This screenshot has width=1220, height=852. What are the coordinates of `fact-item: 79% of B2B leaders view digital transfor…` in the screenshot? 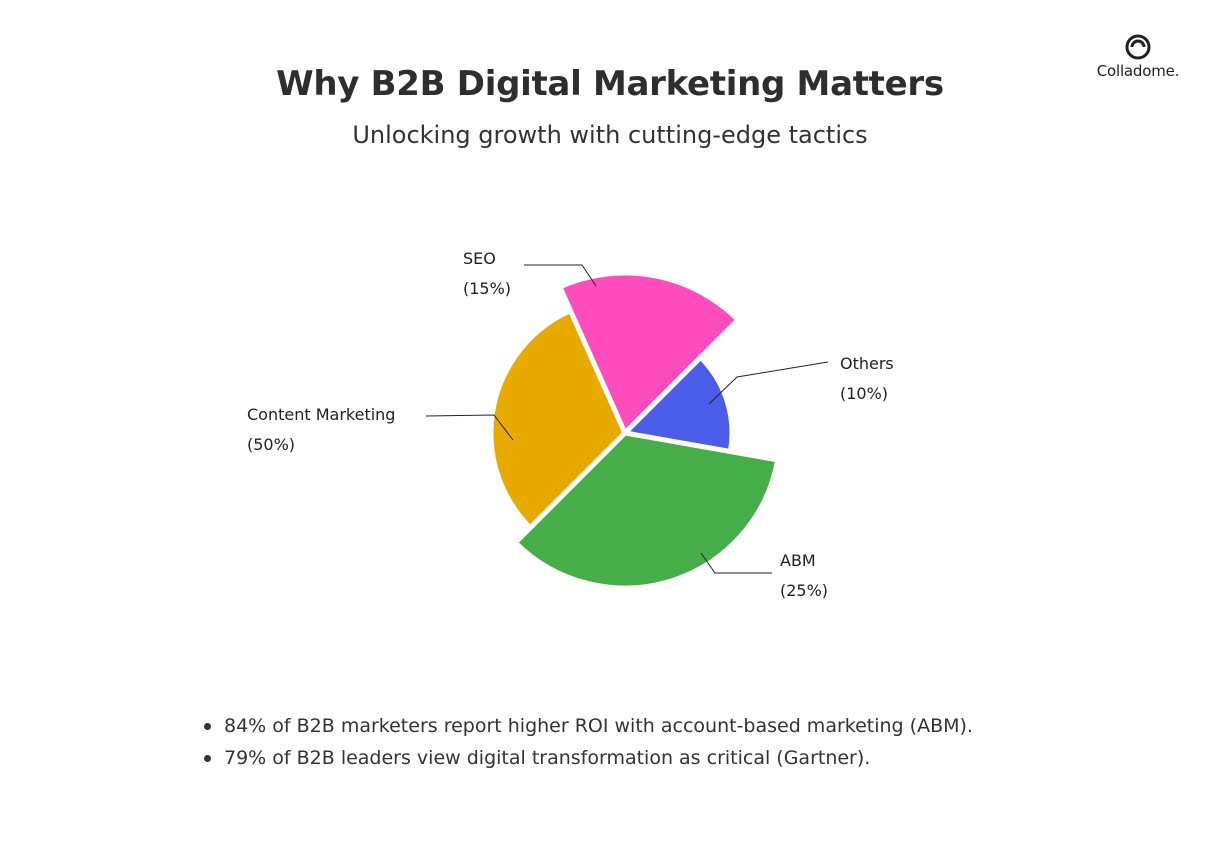 It's located at (587, 760).